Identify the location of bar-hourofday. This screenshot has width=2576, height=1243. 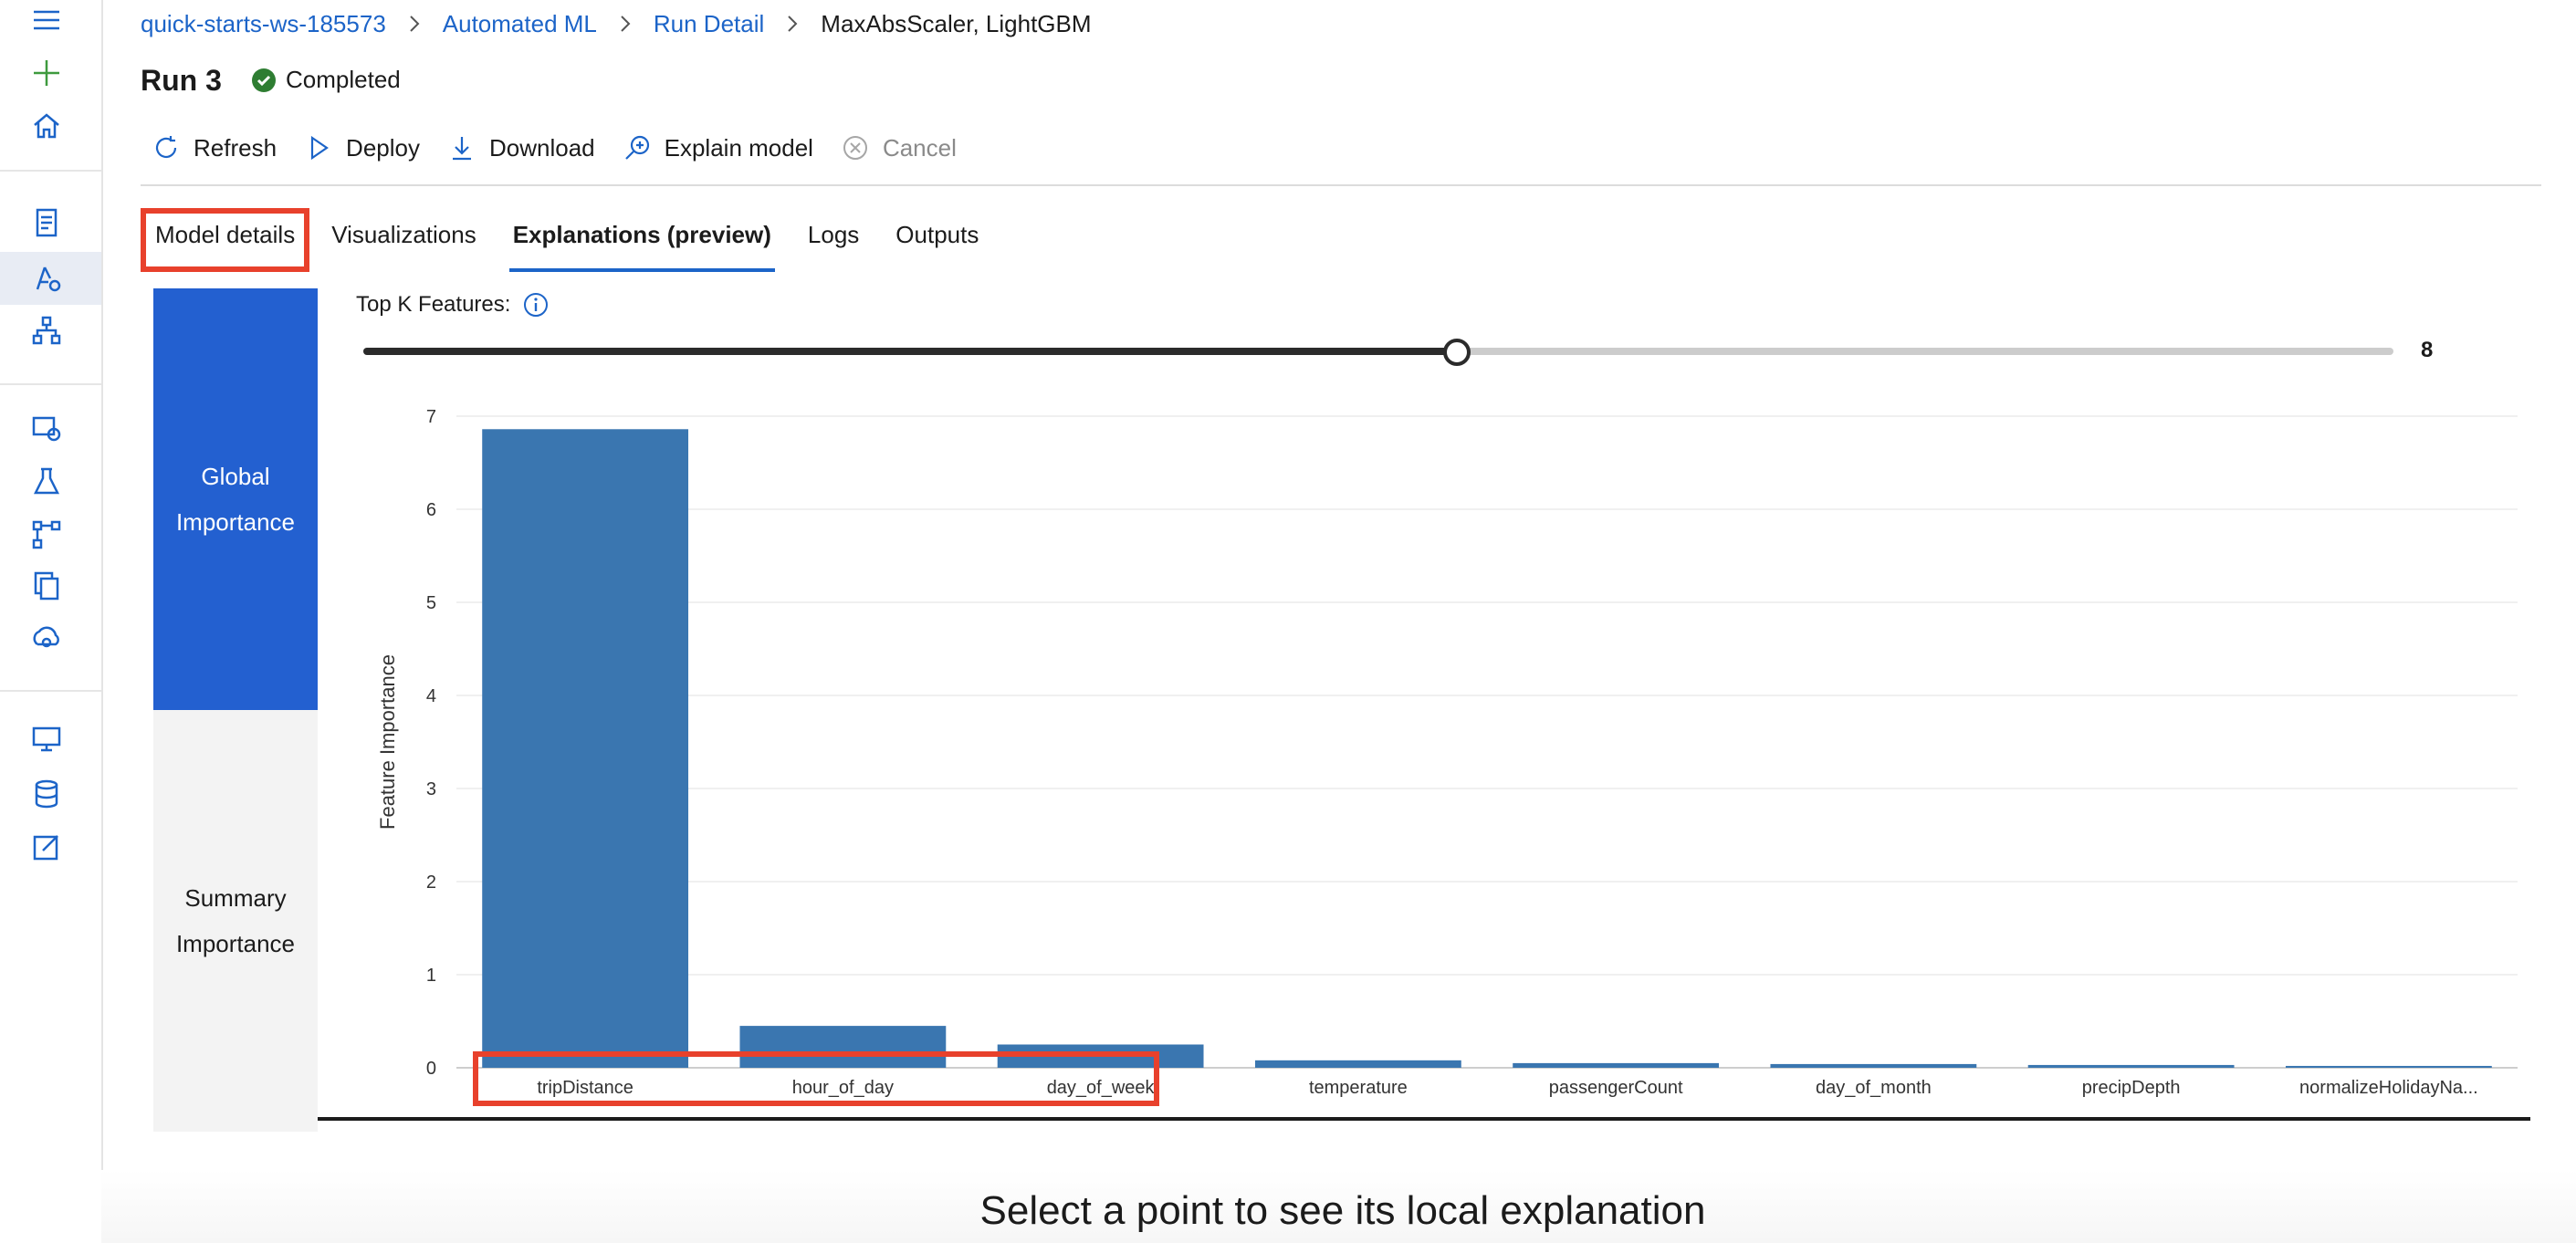
(843, 1047).